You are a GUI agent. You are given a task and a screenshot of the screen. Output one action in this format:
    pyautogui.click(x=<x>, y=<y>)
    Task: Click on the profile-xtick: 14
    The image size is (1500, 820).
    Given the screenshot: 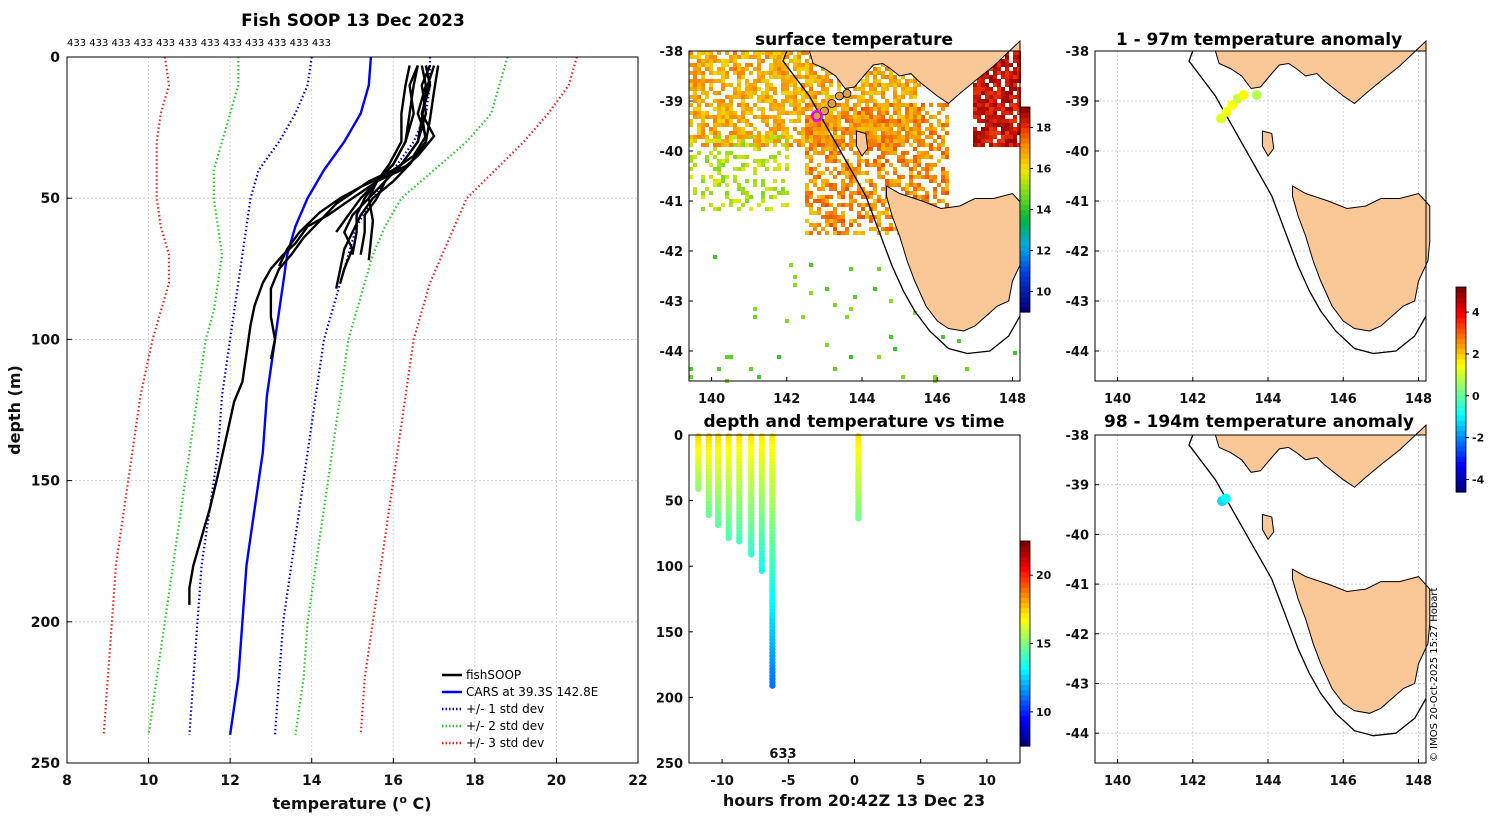 What is the action you would take?
    pyautogui.click(x=312, y=781)
    